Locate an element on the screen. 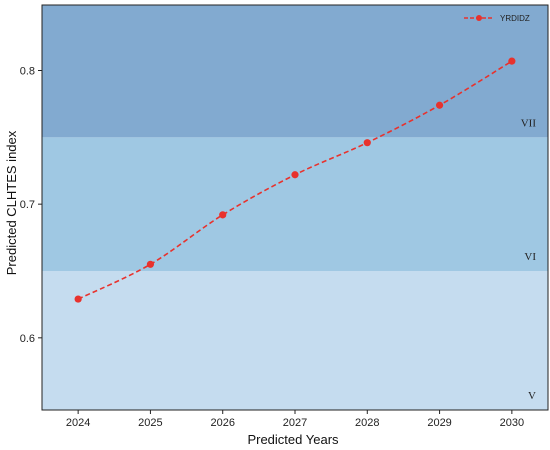  band-label: VII is located at coordinates (529, 123).